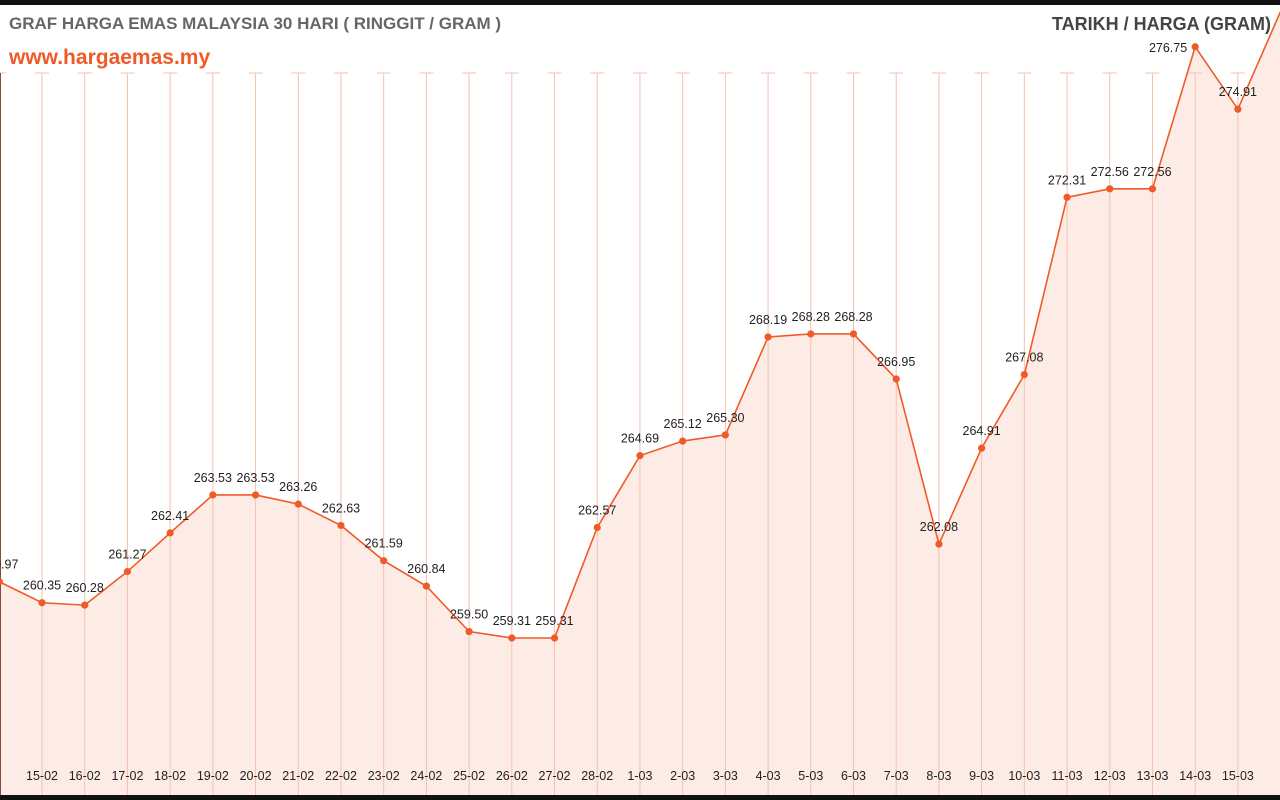 This screenshot has height=800, width=1280. What do you see at coordinates (512, 776) in the screenshot?
I see `x-tick-label: 26-02` at bounding box center [512, 776].